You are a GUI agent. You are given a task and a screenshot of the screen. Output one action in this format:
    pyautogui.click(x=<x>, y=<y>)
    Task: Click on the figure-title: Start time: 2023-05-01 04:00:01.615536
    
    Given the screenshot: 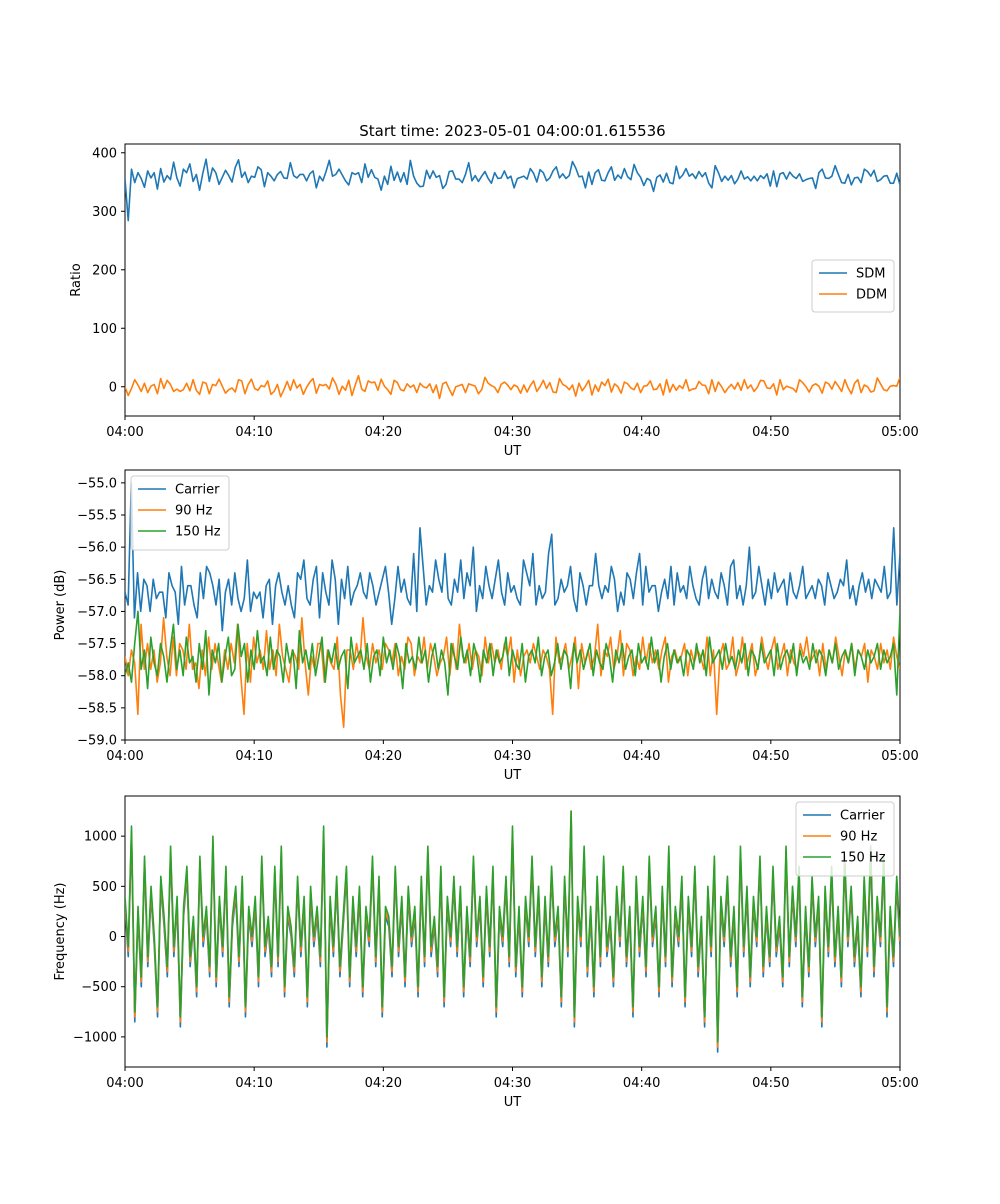 What is the action you would take?
    pyautogui.click(x=512, y=131)
    